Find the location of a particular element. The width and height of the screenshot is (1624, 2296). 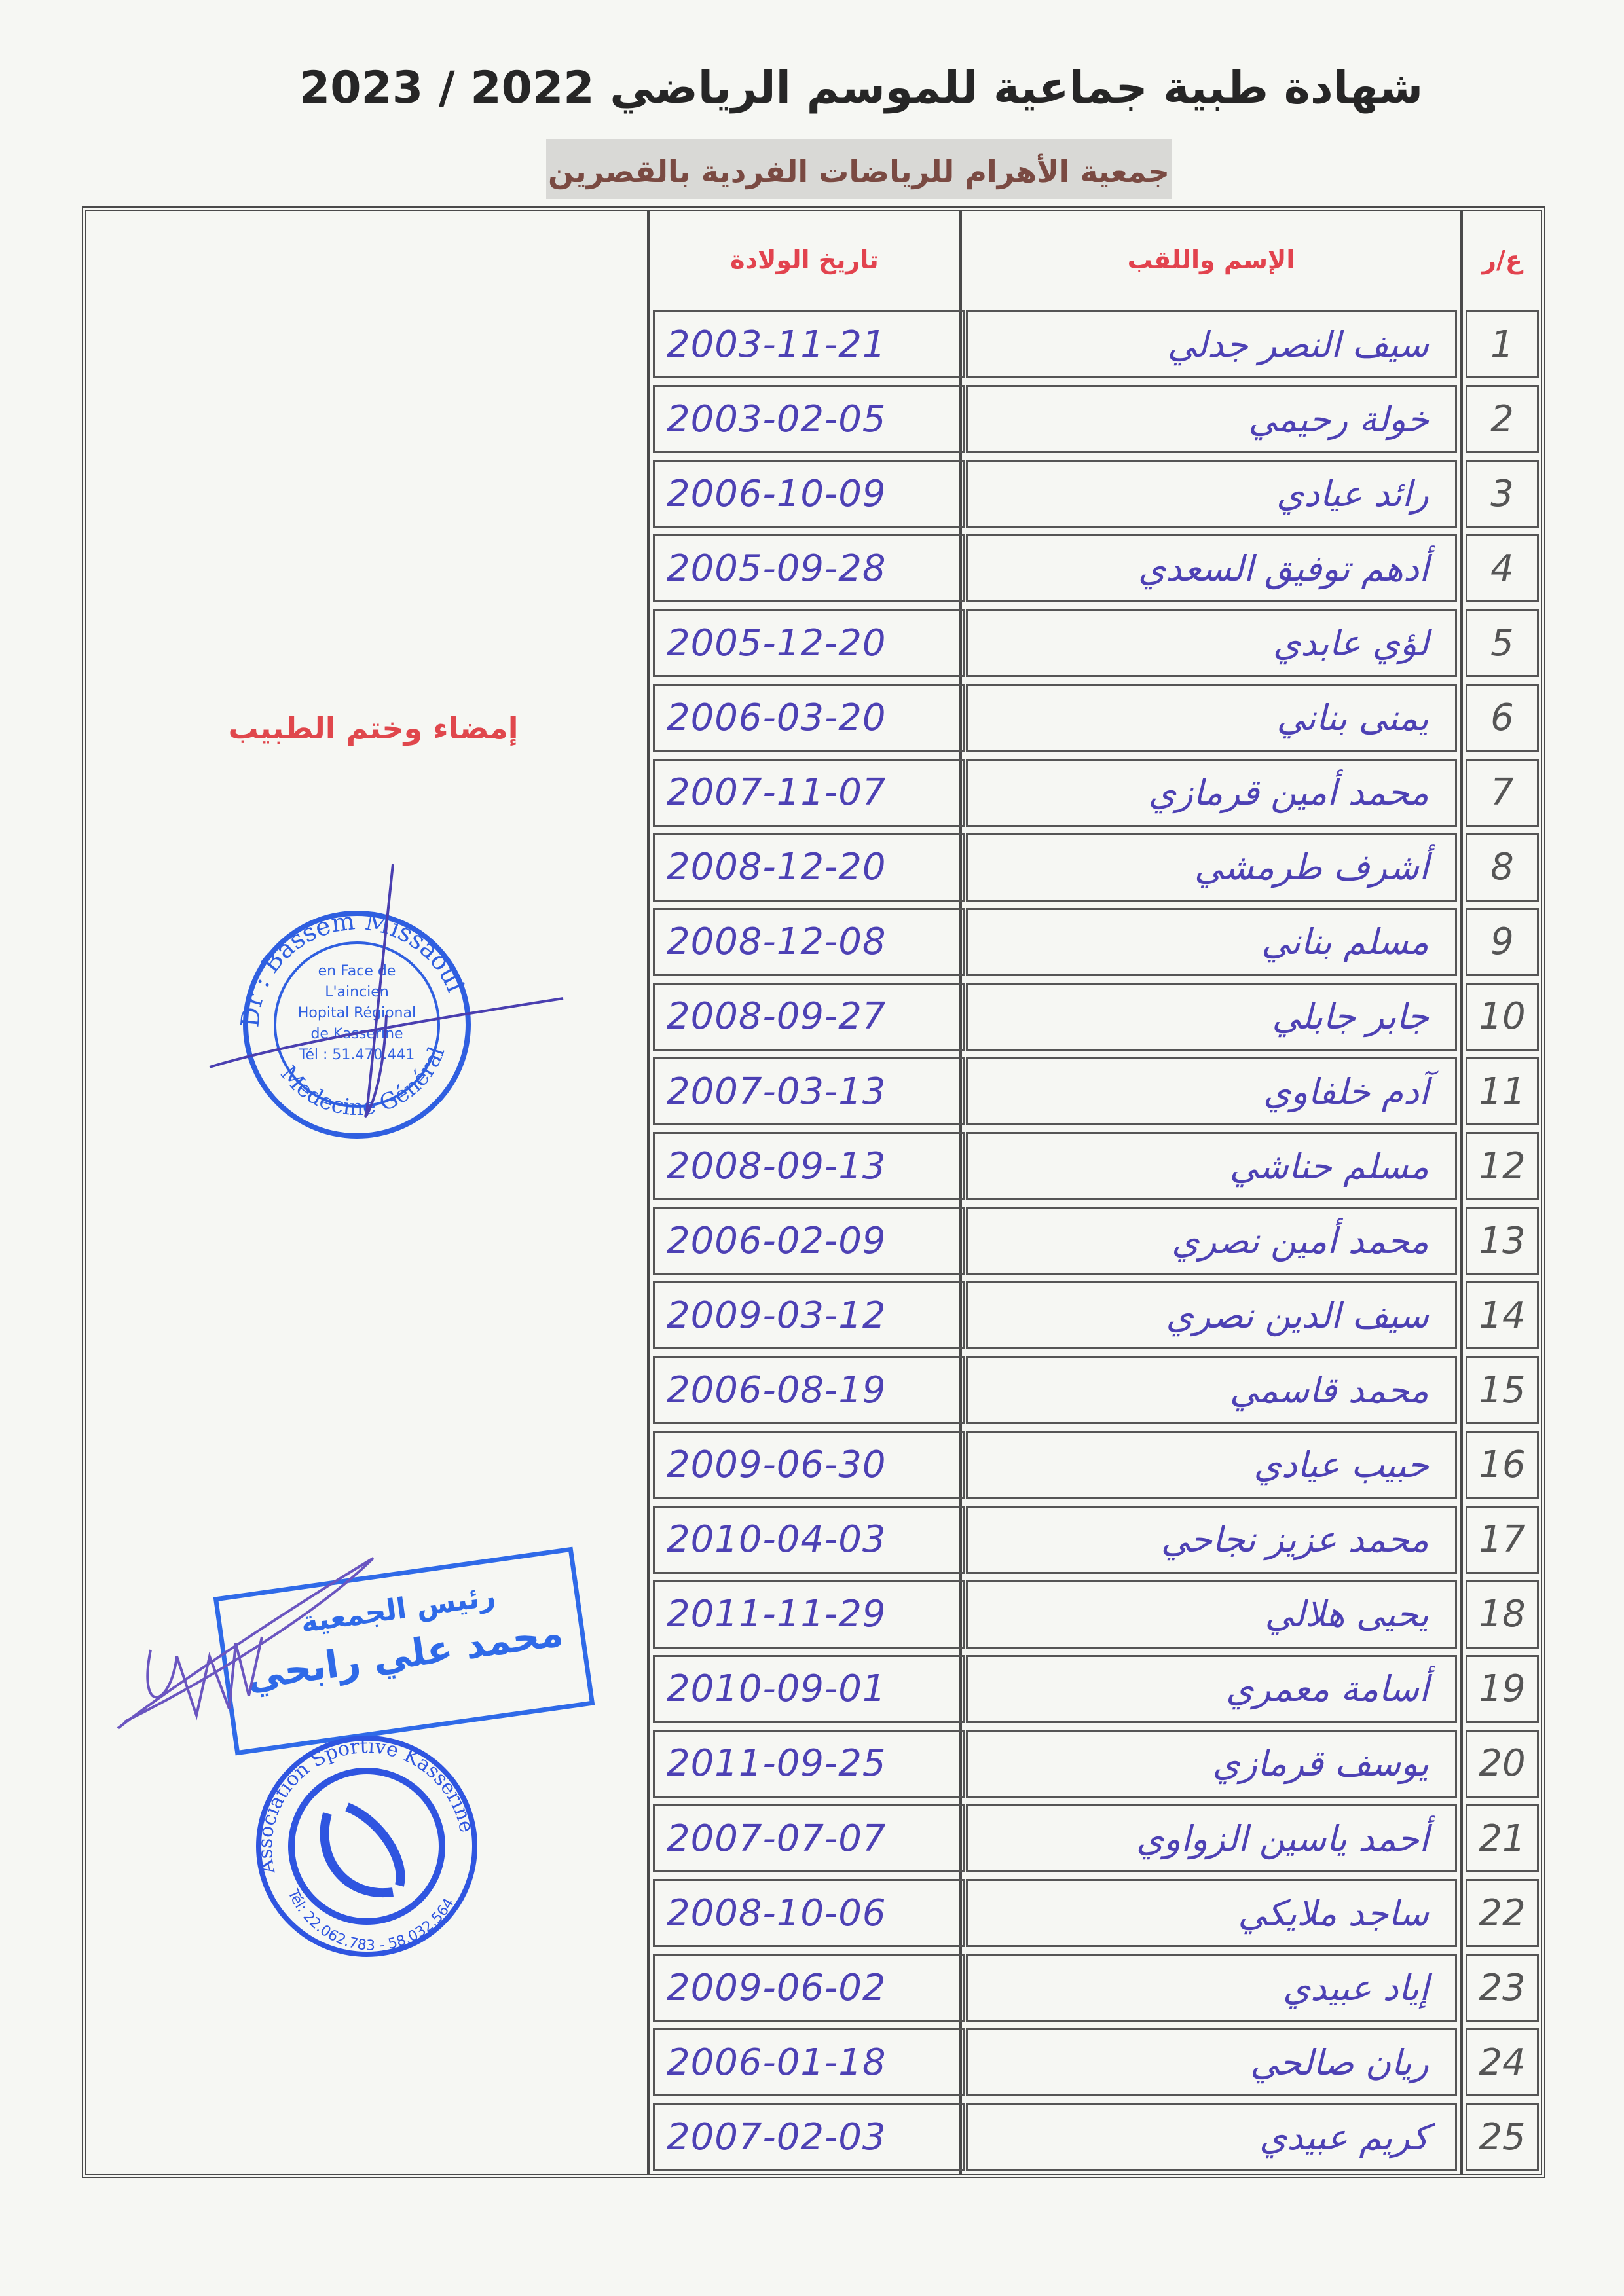

row-number-cell: 18 is located at coordinates (1502, 1614).